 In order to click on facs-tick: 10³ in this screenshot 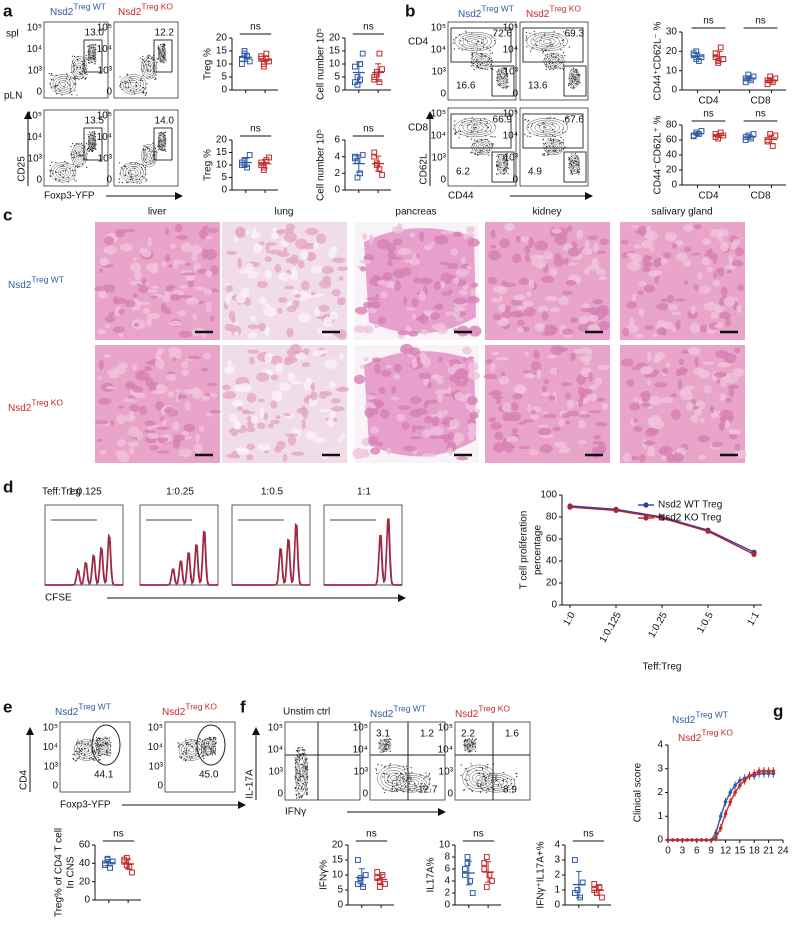, I will do `click(439, 158)`.